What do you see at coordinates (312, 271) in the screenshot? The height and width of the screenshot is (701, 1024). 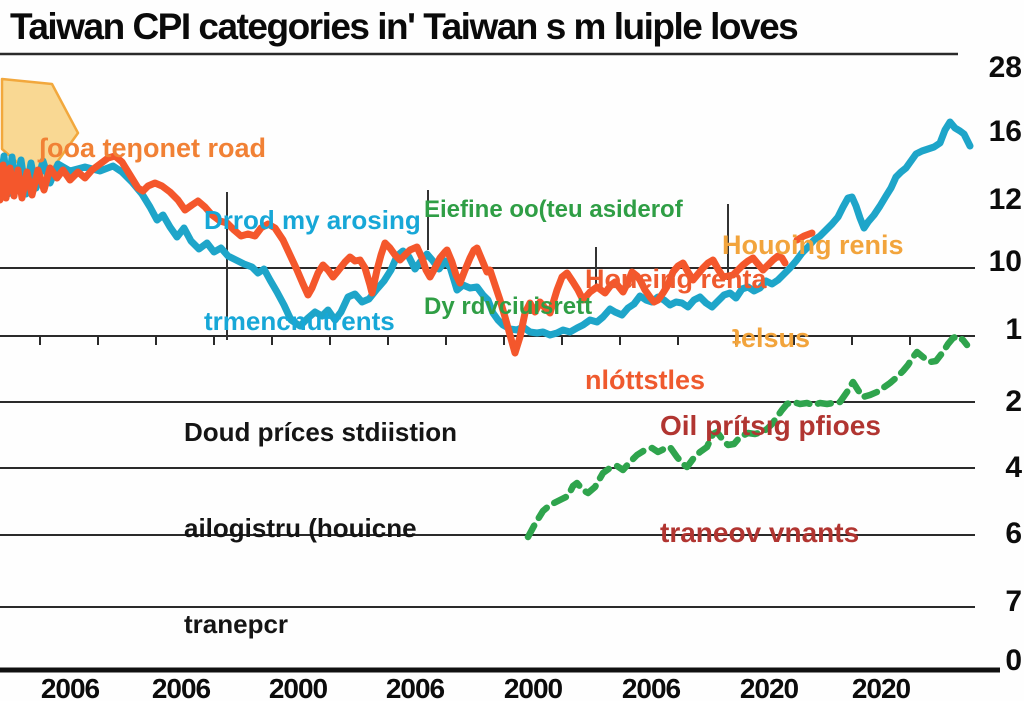 I see `annotation-core-label: Drrod my arosing trmencnutrents` at bounding box center [312, 271].